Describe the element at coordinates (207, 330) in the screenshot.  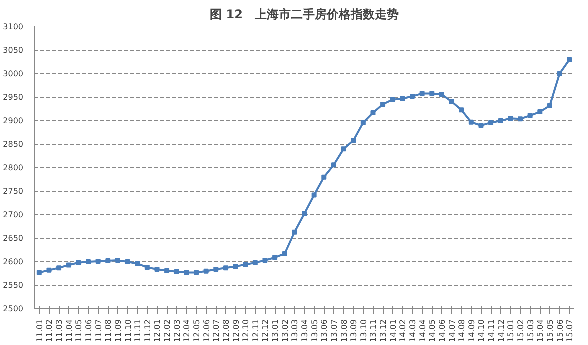
I see `x-tick-label: 12.06` at that location.